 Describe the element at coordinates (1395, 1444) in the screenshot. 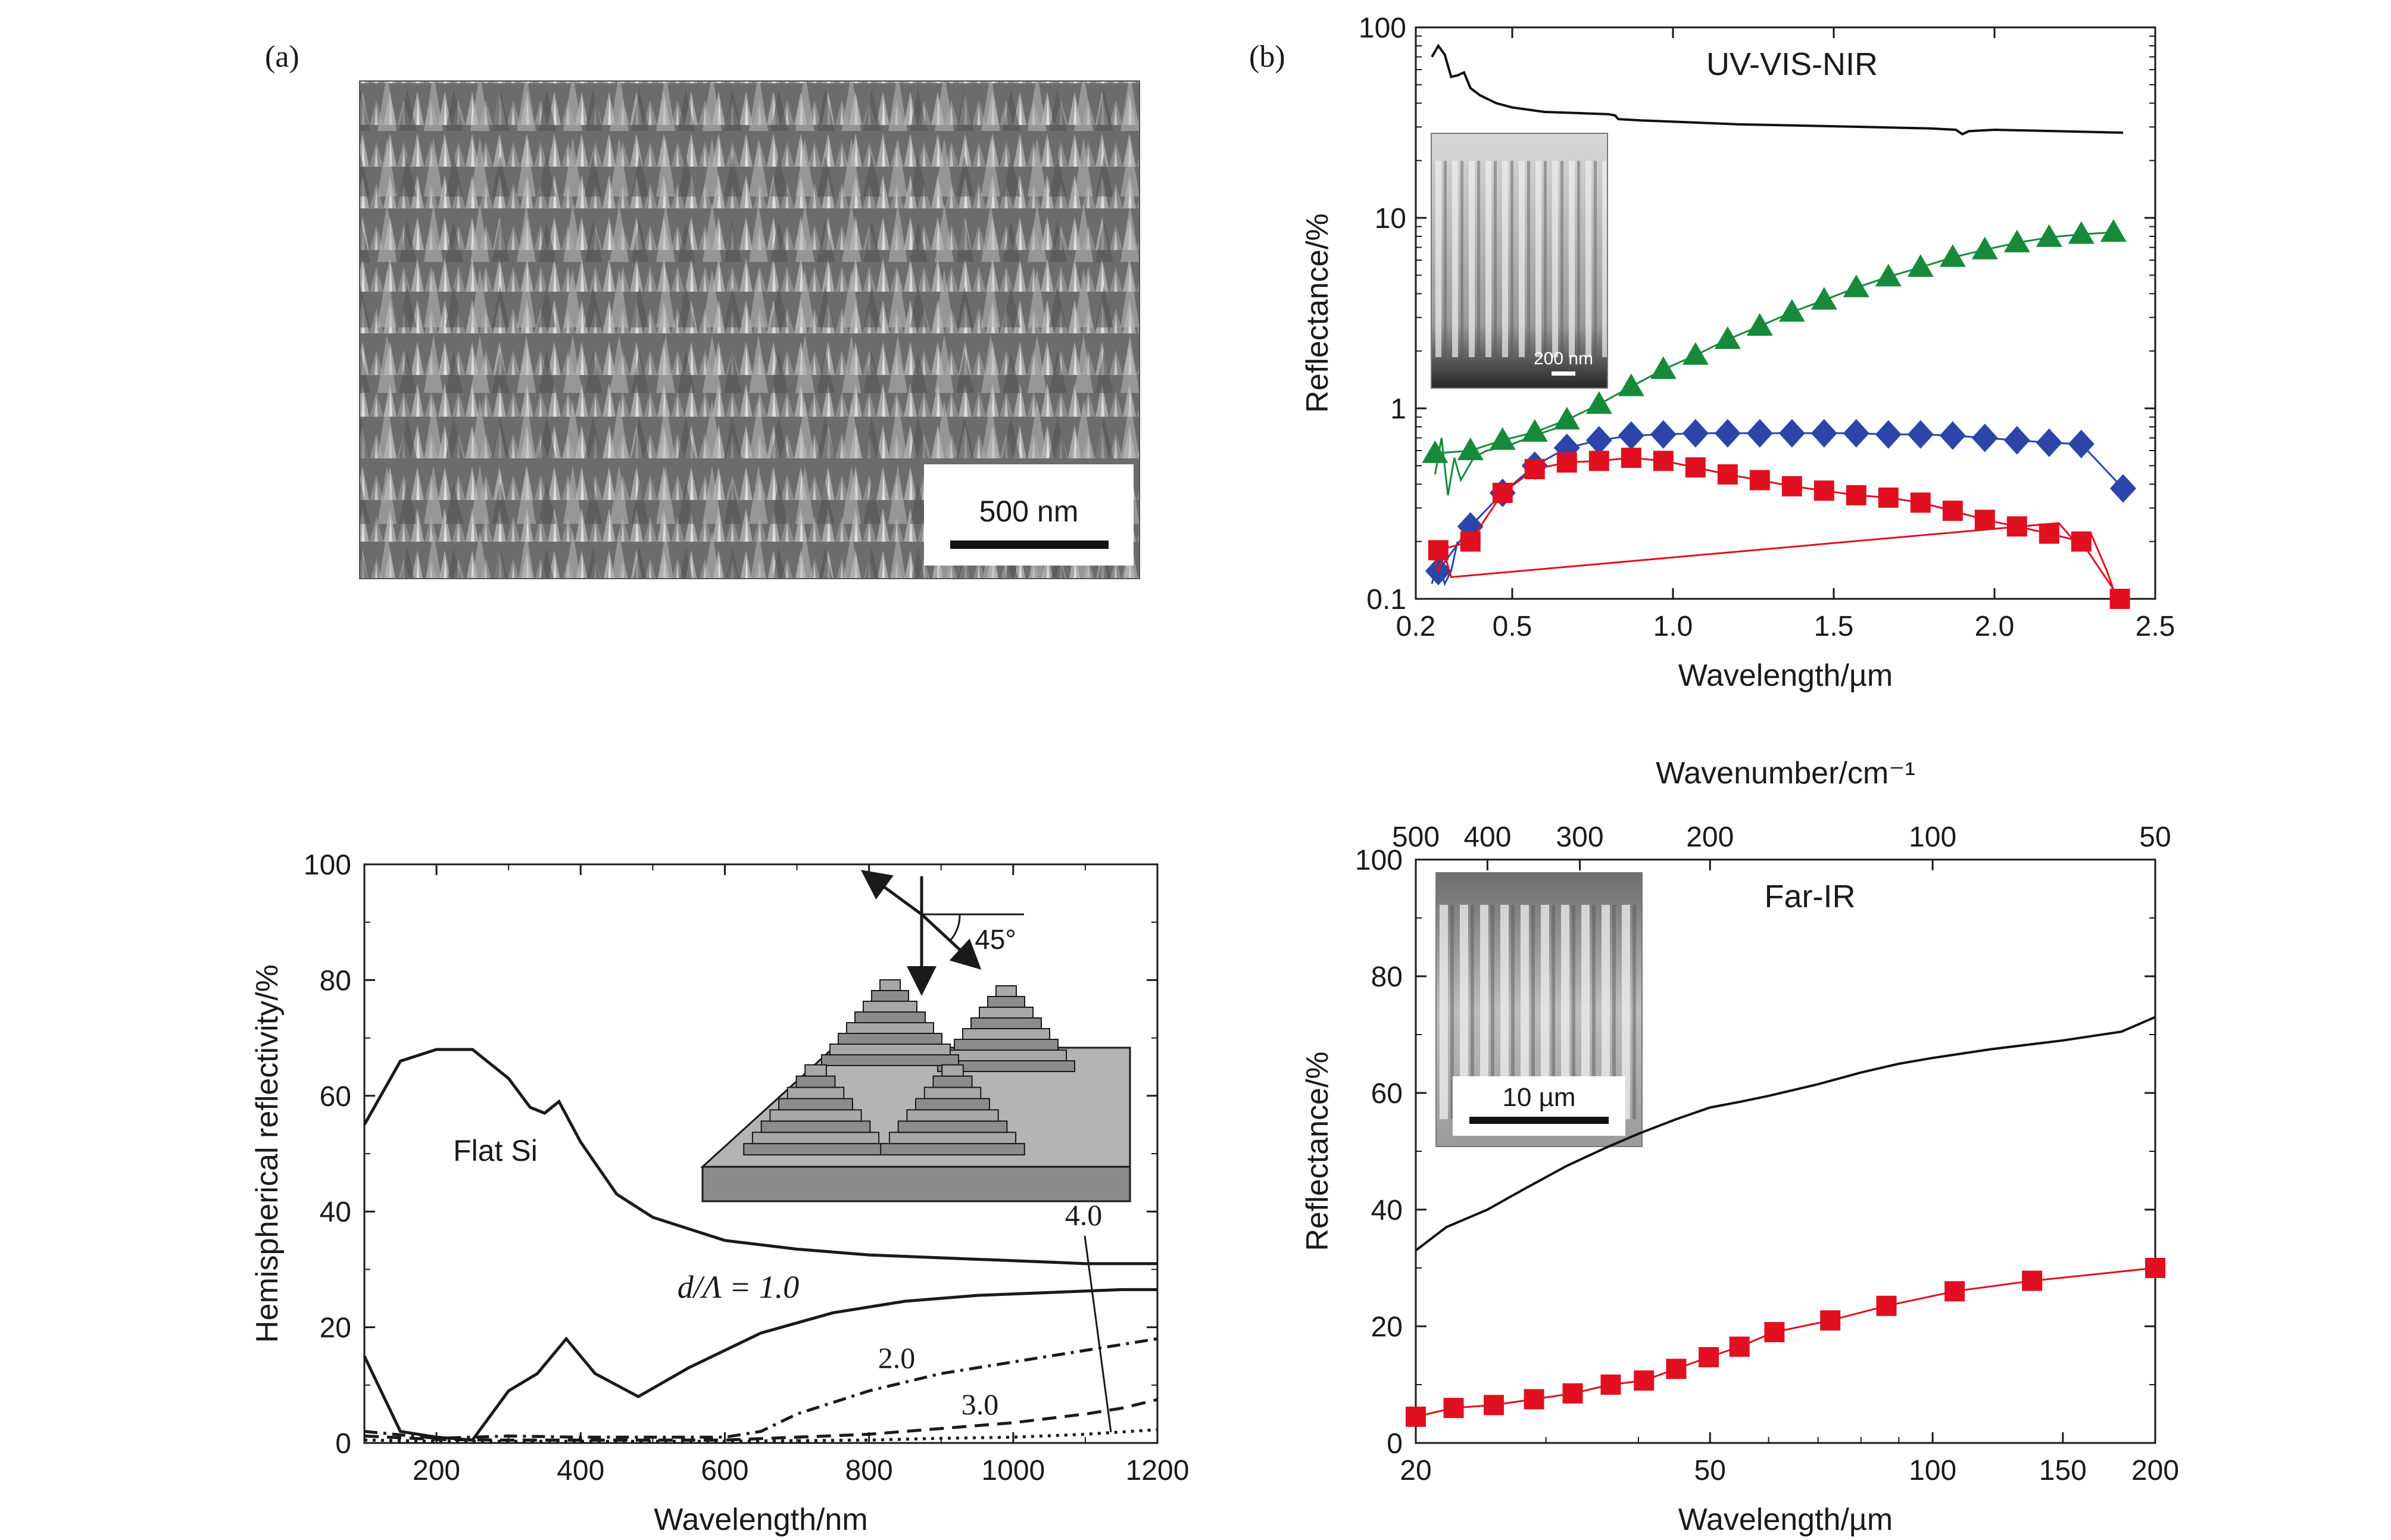

I see `ir-y-tick-label: 0` at that location.